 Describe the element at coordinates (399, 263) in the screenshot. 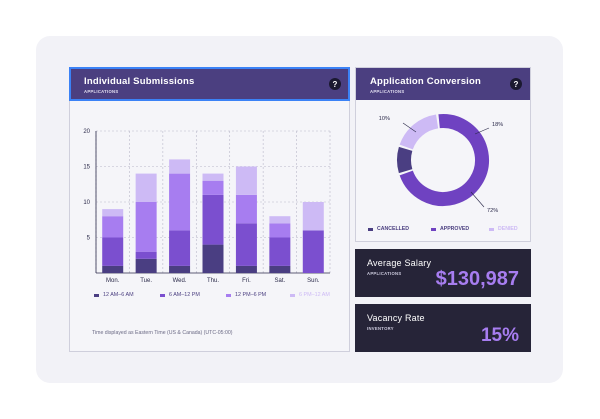

I see `average-salary-title: Average Salary` at that location.